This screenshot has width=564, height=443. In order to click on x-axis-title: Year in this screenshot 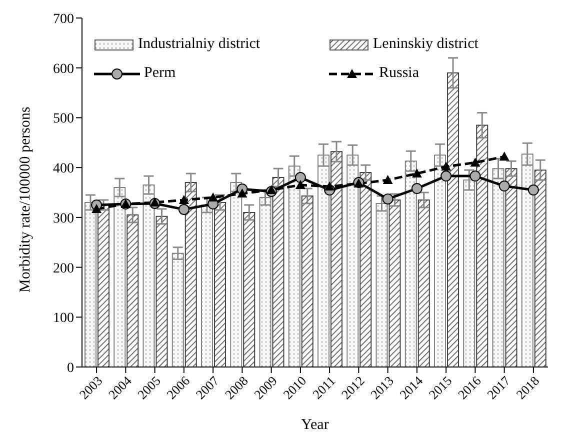, I will do `click(315, 425)`.